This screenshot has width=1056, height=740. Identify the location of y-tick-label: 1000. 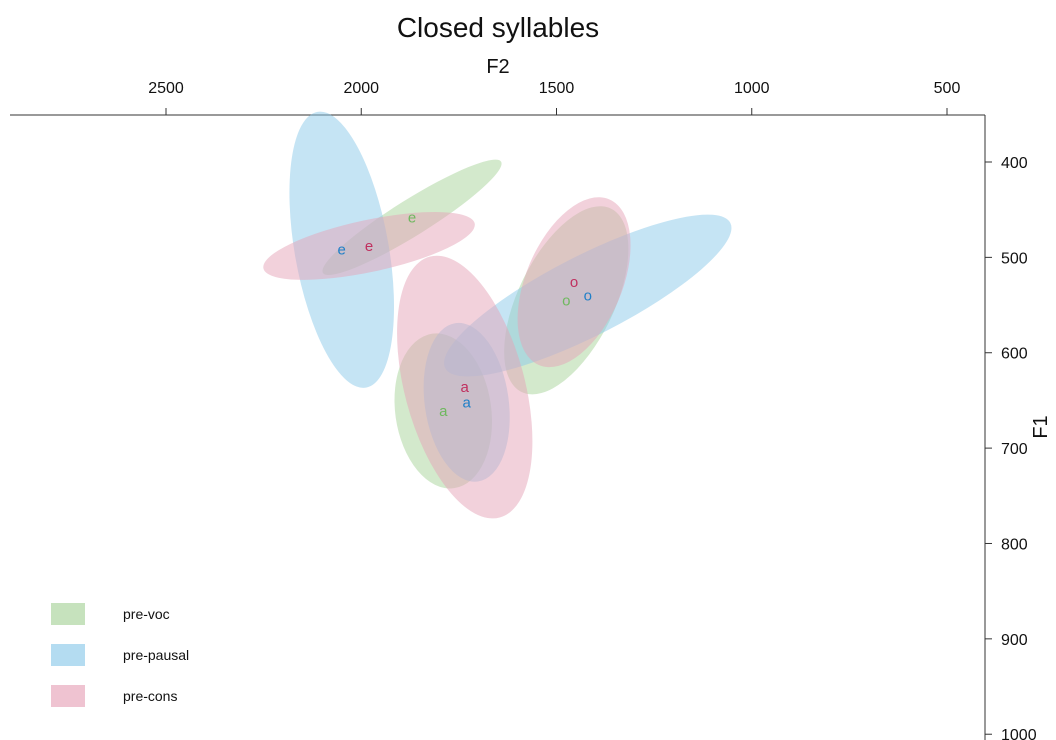
(1019, 733).